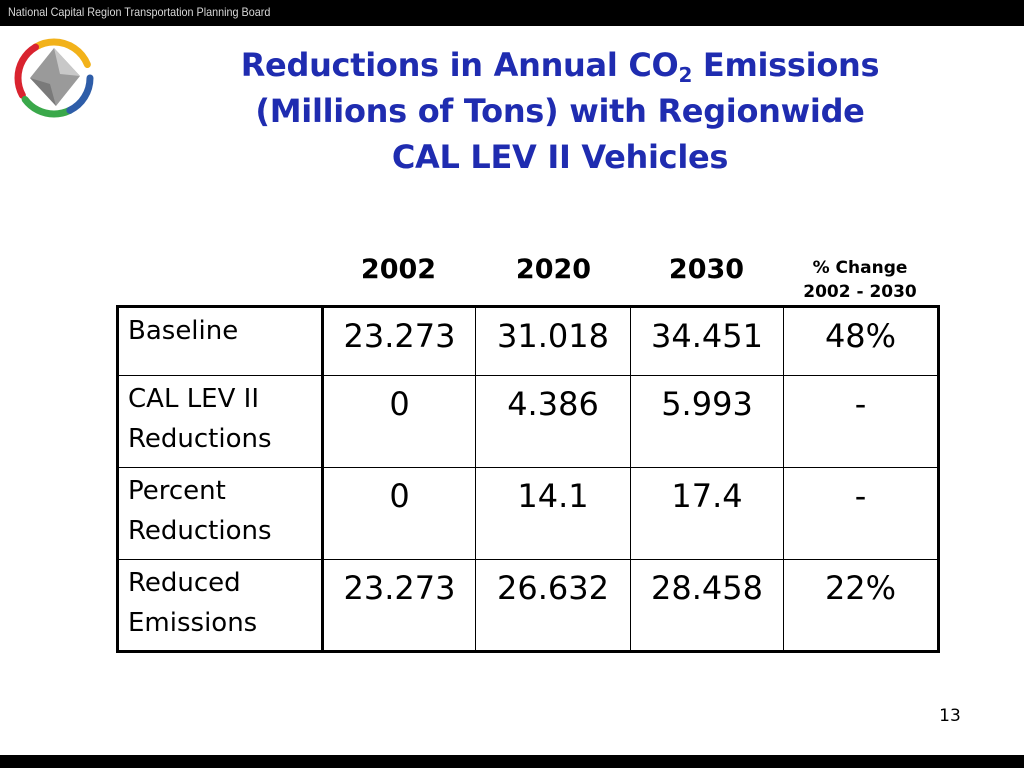  Describe the element at coordinates (860, 280) in the screenshot. I see `column-header-percent-change: % Change 2002 - 2030` at that location.